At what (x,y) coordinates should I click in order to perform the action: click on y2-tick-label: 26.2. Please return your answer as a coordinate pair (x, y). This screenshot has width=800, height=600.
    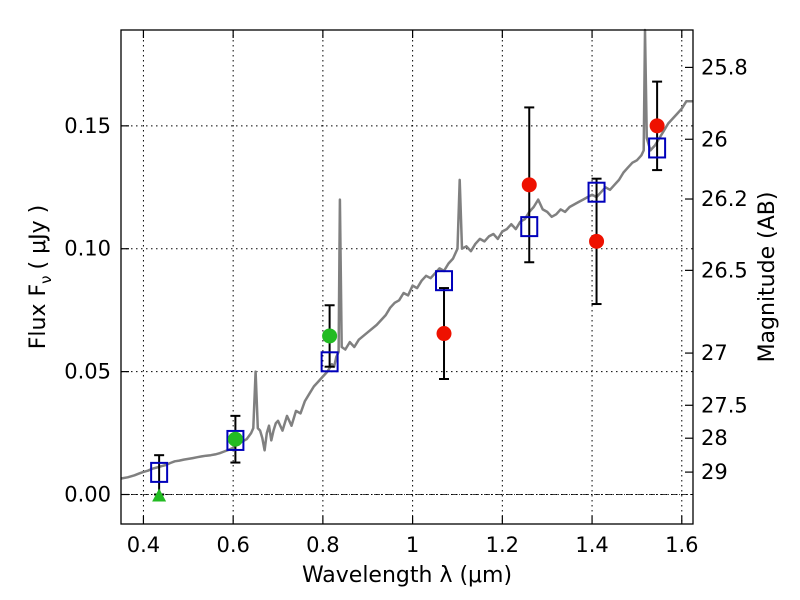
    Looking at the image, I should click on (724, 199).